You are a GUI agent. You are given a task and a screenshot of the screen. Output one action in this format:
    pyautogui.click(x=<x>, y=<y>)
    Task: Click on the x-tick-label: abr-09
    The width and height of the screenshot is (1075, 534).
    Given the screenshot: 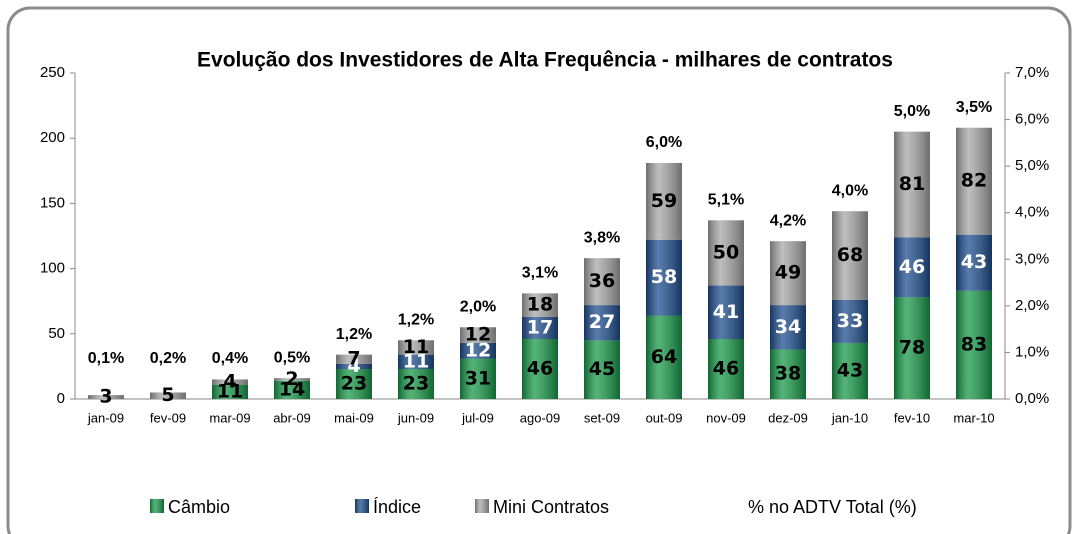 What is the action you would take?
    pyautogui.click(x=292, y=417)
    